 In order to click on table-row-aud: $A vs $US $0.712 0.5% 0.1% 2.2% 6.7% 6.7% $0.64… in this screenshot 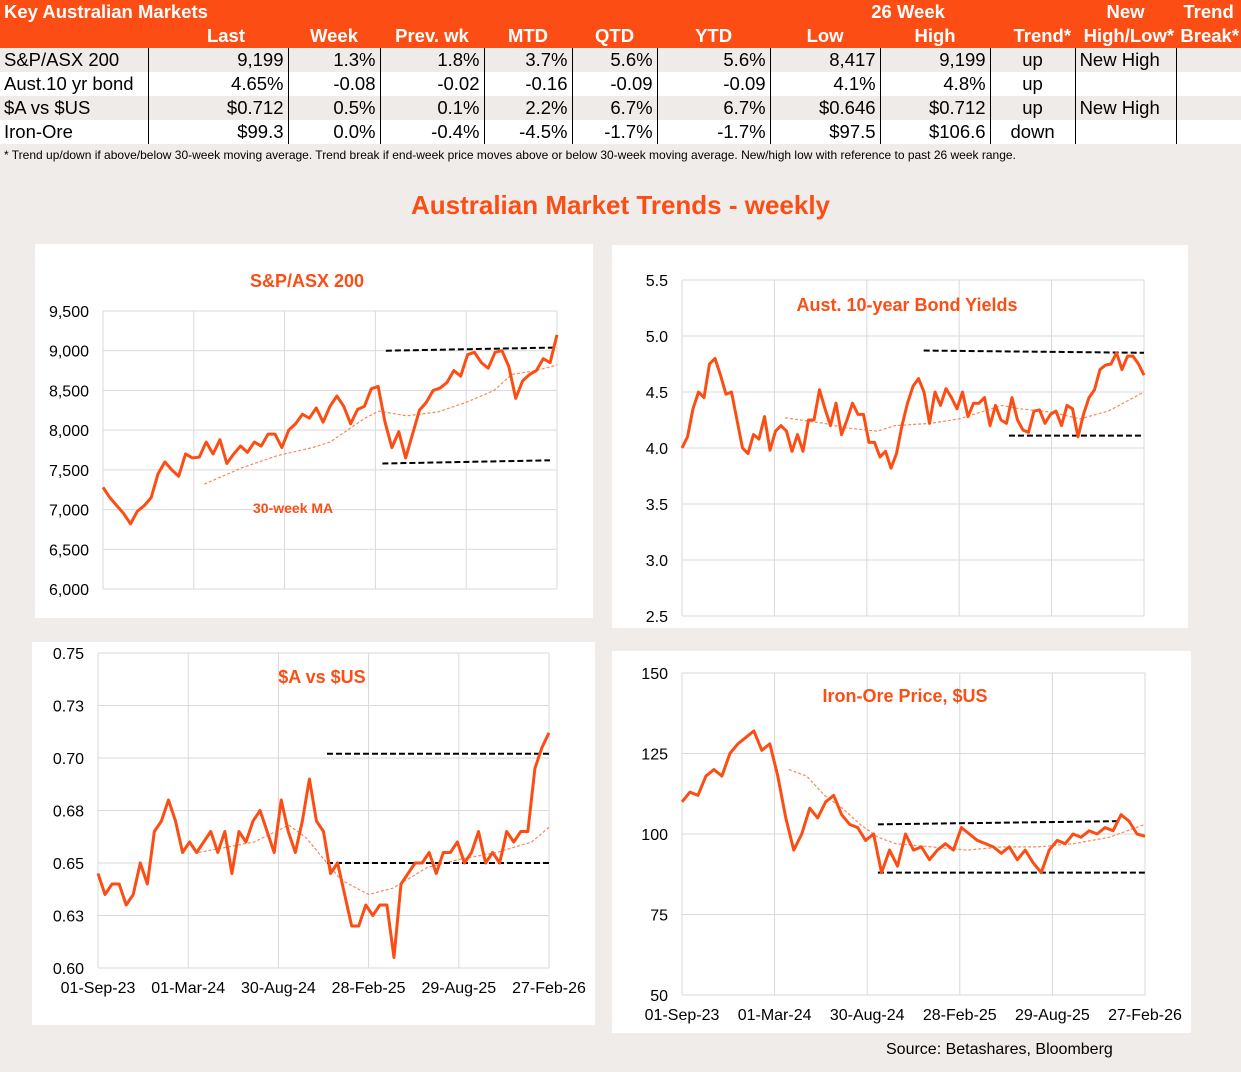, I will do `click(620, 108)`.